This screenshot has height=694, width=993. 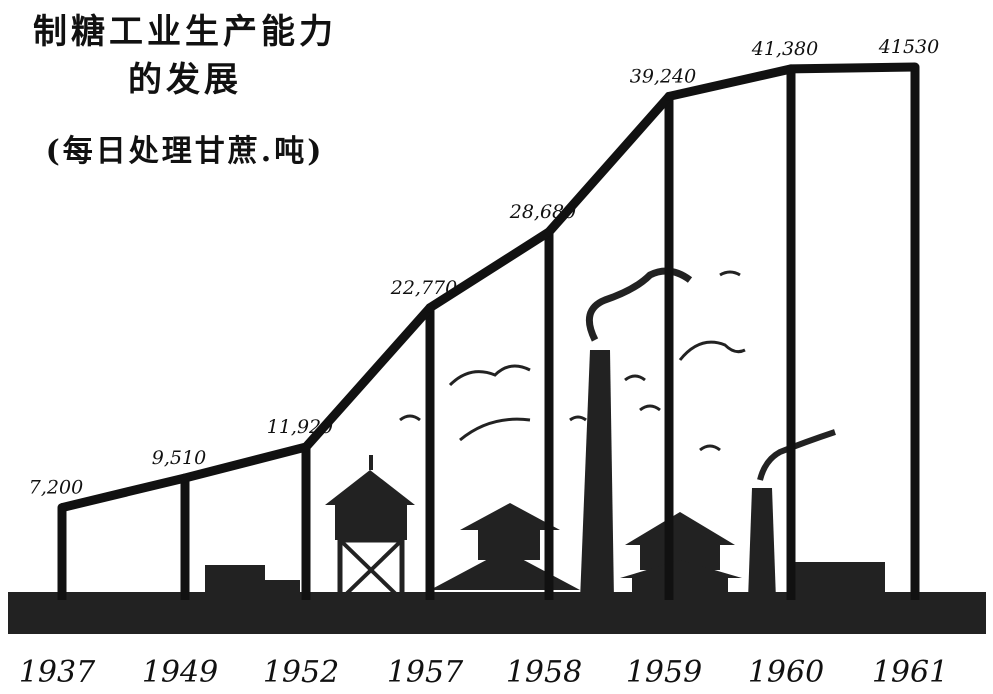 What do you see at coordinates (639, 304) in the screenshot?
I see `smoke-plume` at bounding box center [639, 304].